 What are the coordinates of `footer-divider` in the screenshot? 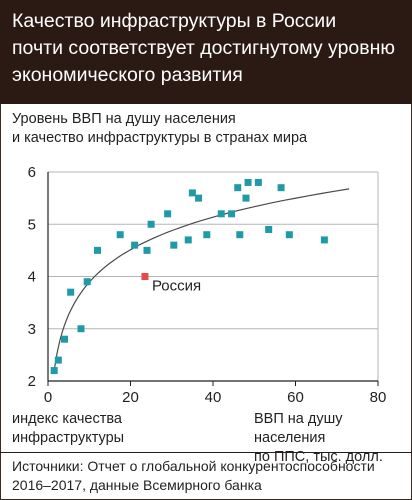 It's located at (206, 452).